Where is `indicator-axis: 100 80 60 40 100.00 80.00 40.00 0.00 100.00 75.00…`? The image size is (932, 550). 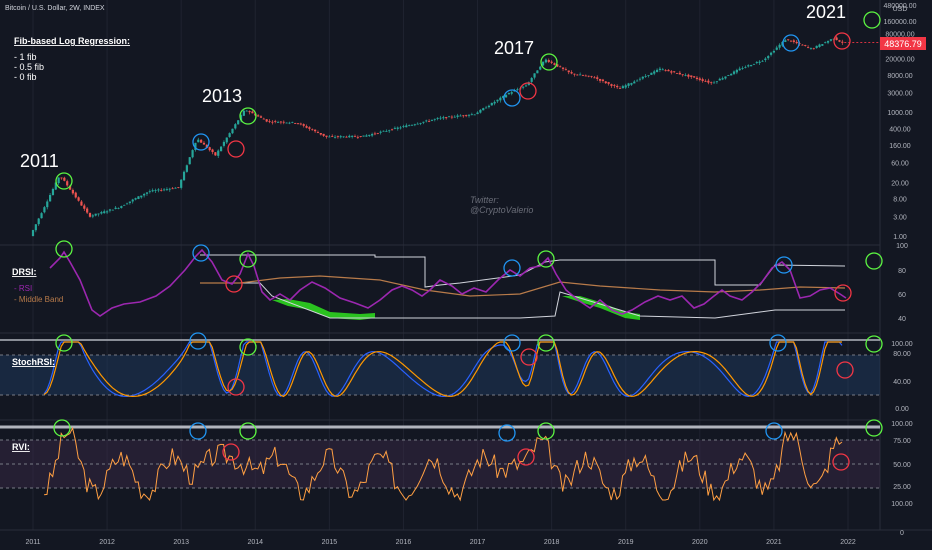
indicator-axis: 100 80 60 40 100.00 80.00 40.00 0.00 100.00 75.00… is located at coordinates (902, 390).